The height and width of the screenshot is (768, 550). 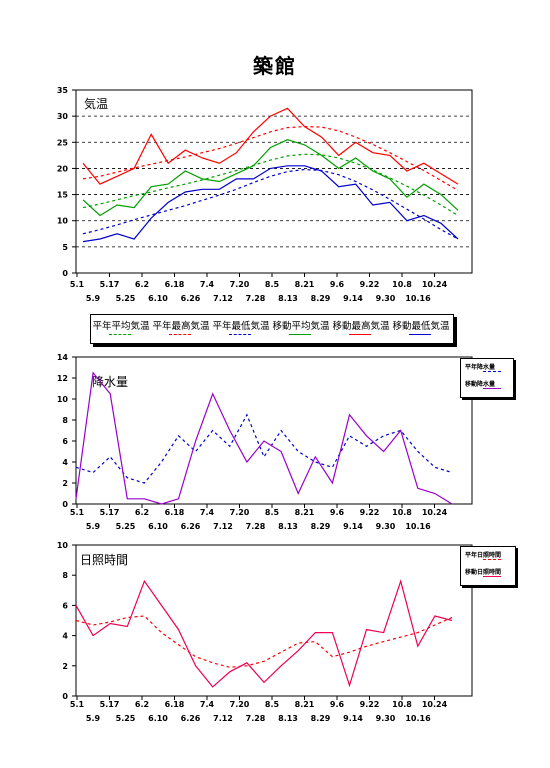 What do you see at coordinates (337, 284) in the screenshot?
I see `temp-x-tick-label: 9.6` at bounding box center [337, 284].